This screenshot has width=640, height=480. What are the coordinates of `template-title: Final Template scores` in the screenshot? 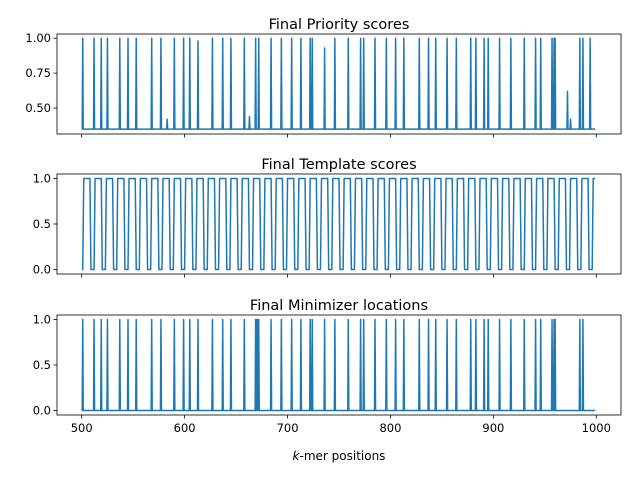 It's located at (338, 165).